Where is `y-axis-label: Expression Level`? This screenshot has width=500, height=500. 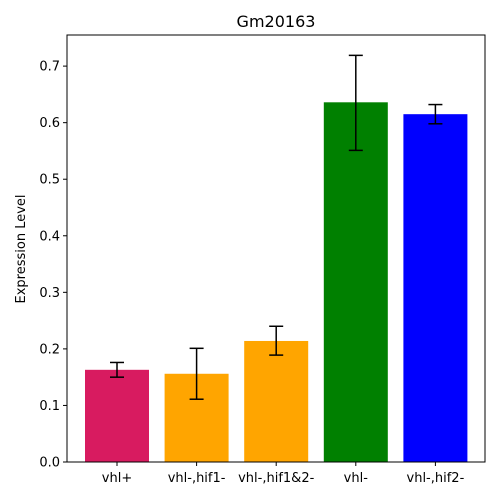 y-axis-label: Expression Level is located at coordinates (21, 248).